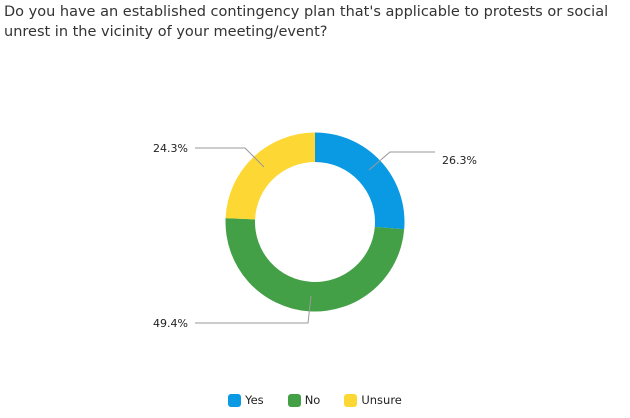 The image size is (630, 418). I want to click on data-label-no: 49.4%, so click(170, 323).